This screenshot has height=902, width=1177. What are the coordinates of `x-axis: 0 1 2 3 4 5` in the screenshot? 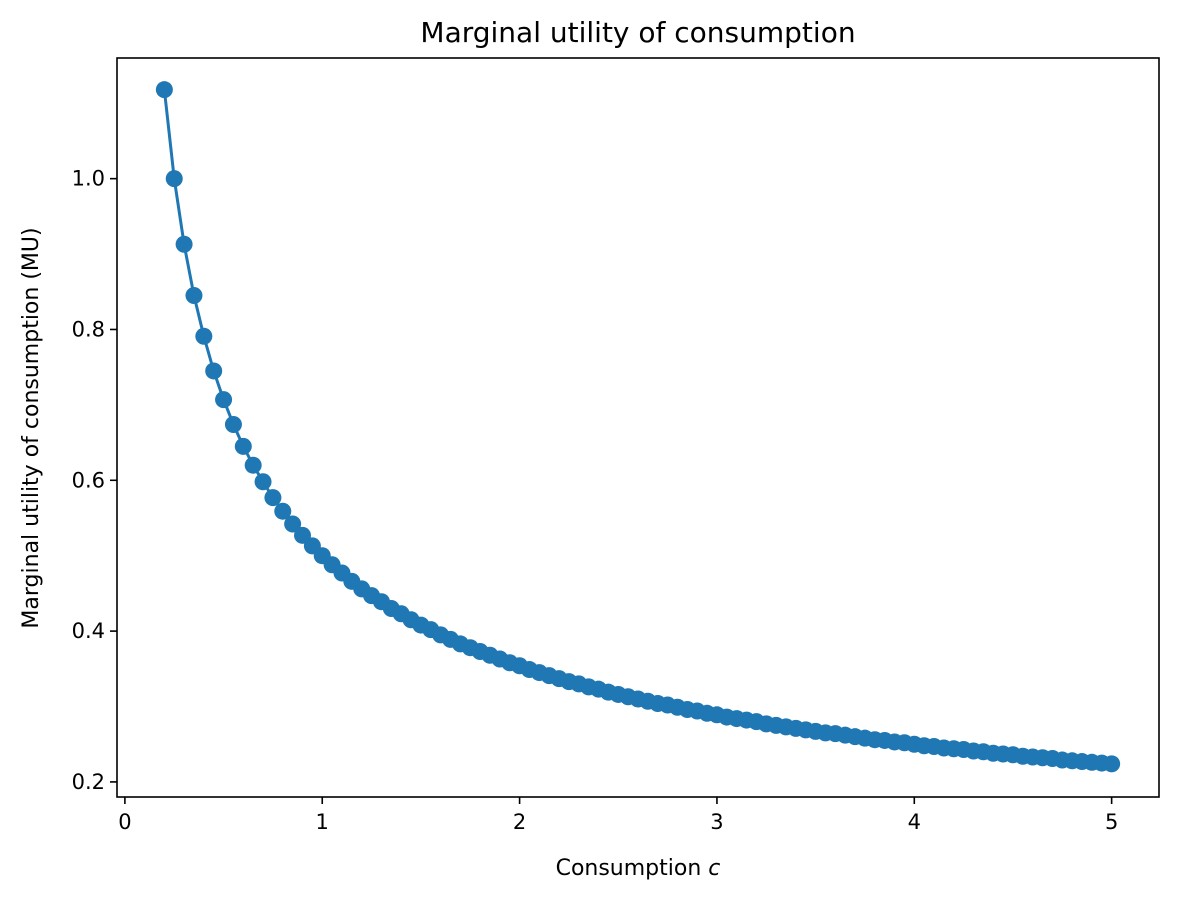 It's located at (618, 815).